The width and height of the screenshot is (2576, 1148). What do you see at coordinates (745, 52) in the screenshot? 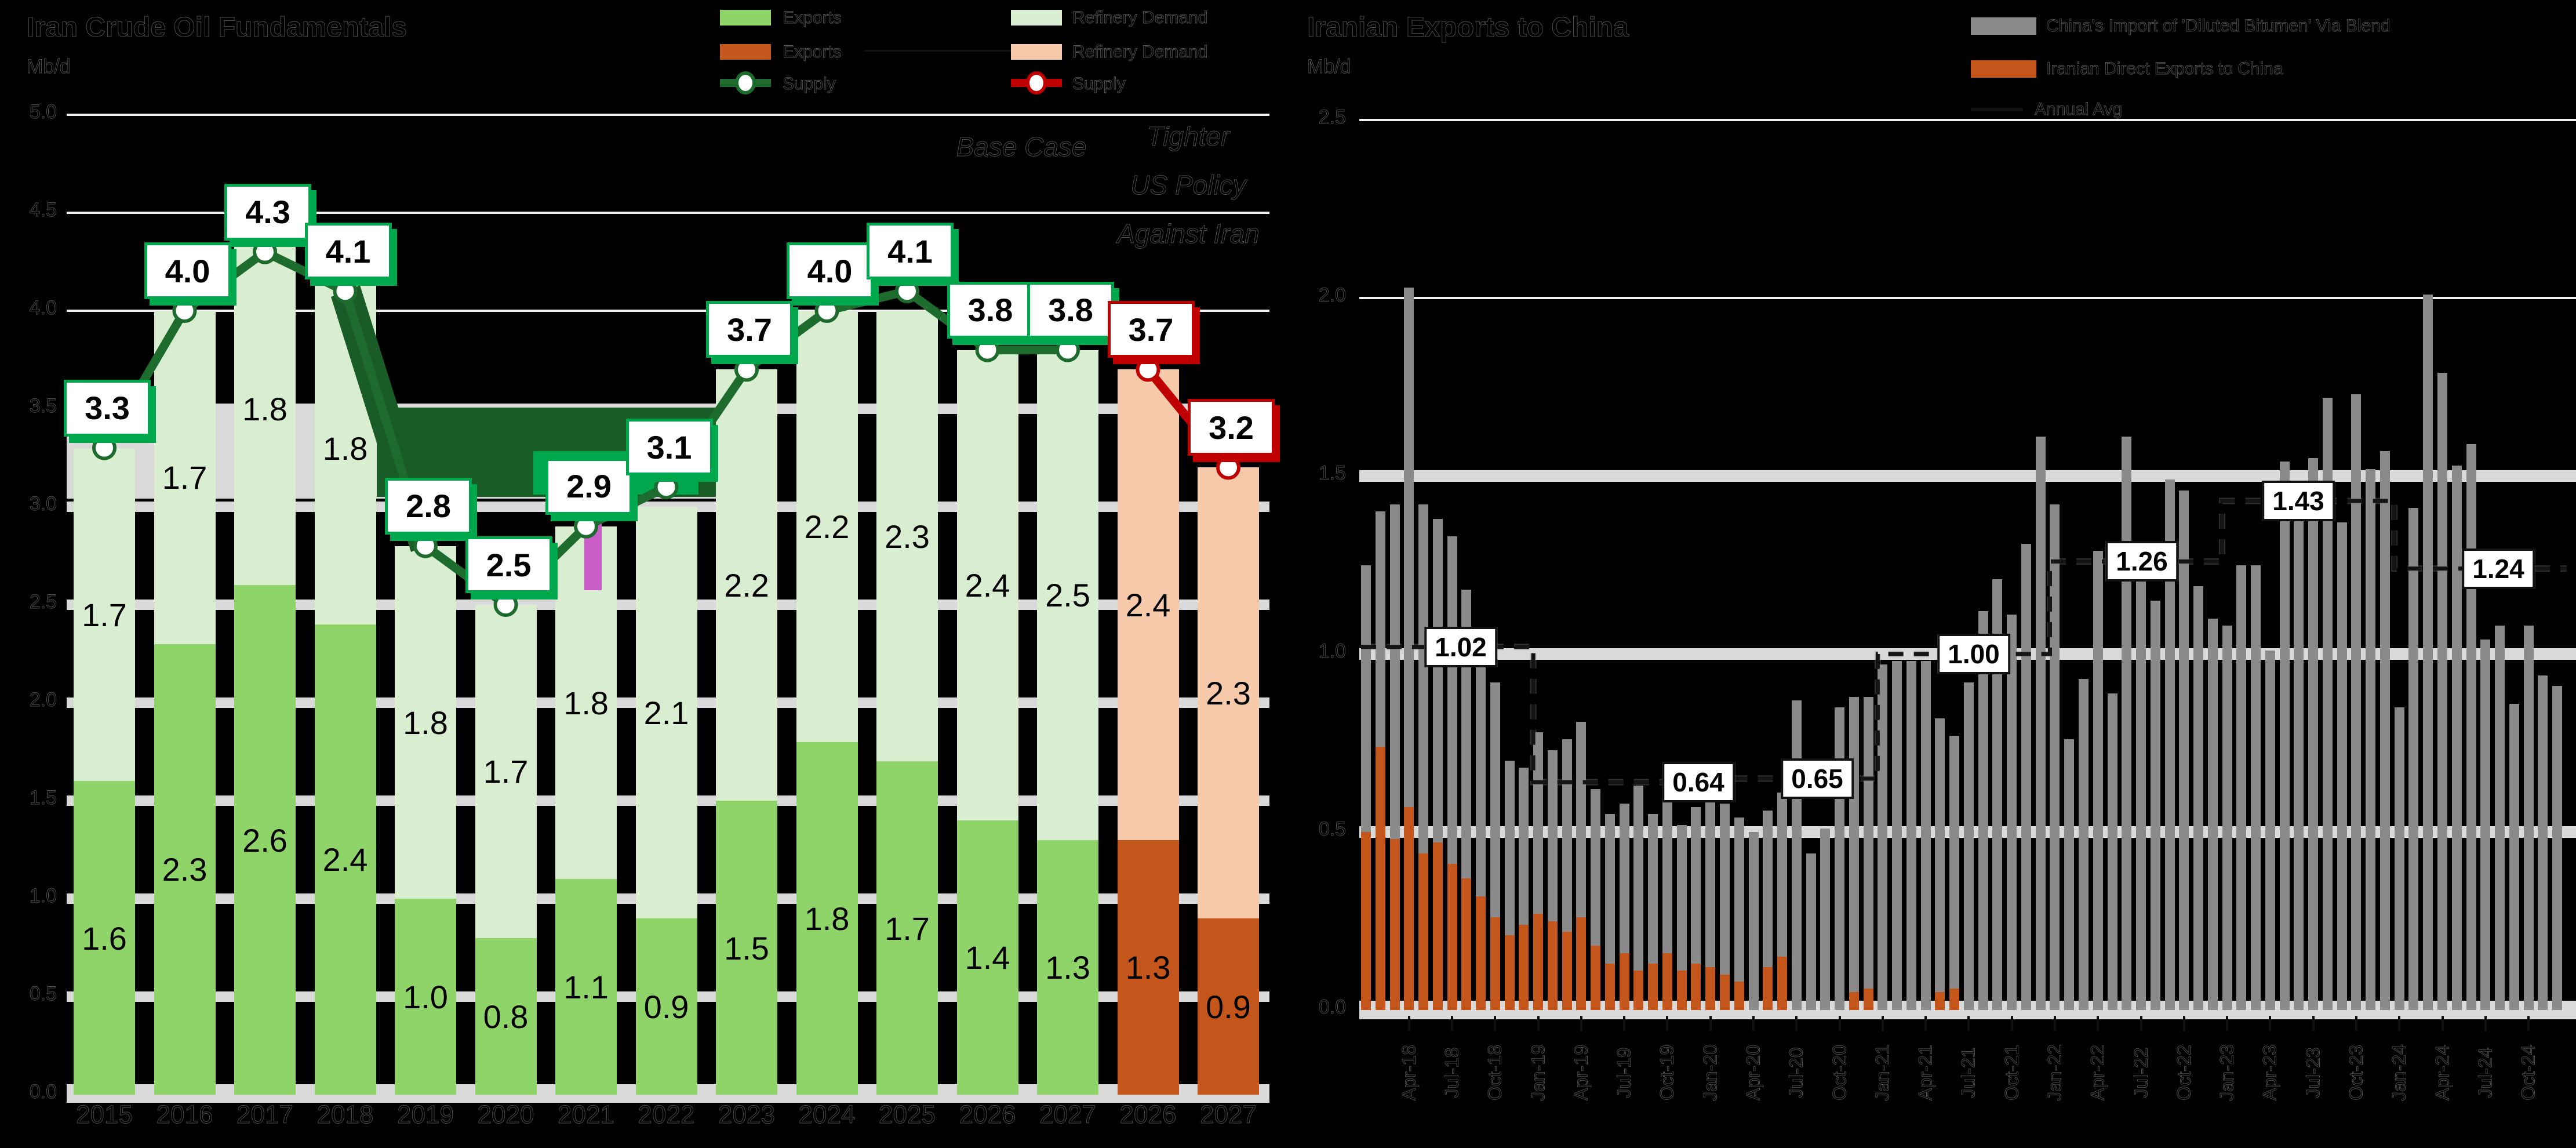
I see `legend-swatch-exports-scenario` at bounding box center [745, 52].